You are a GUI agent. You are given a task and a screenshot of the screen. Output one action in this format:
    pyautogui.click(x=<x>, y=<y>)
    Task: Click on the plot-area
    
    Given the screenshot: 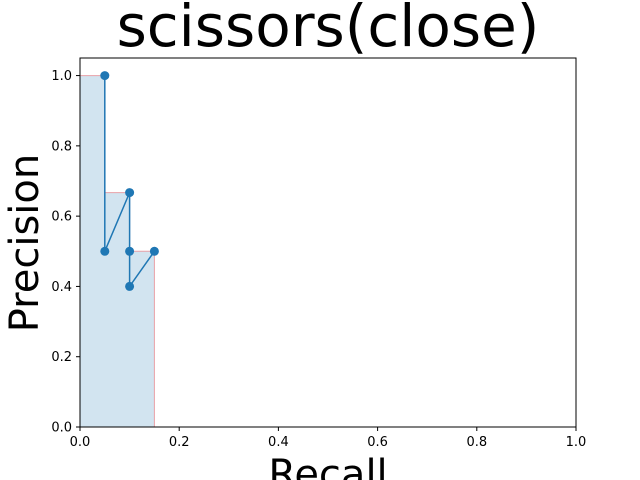 What is the action you would take?
    pyautogui.click(x=119, y=249)
    